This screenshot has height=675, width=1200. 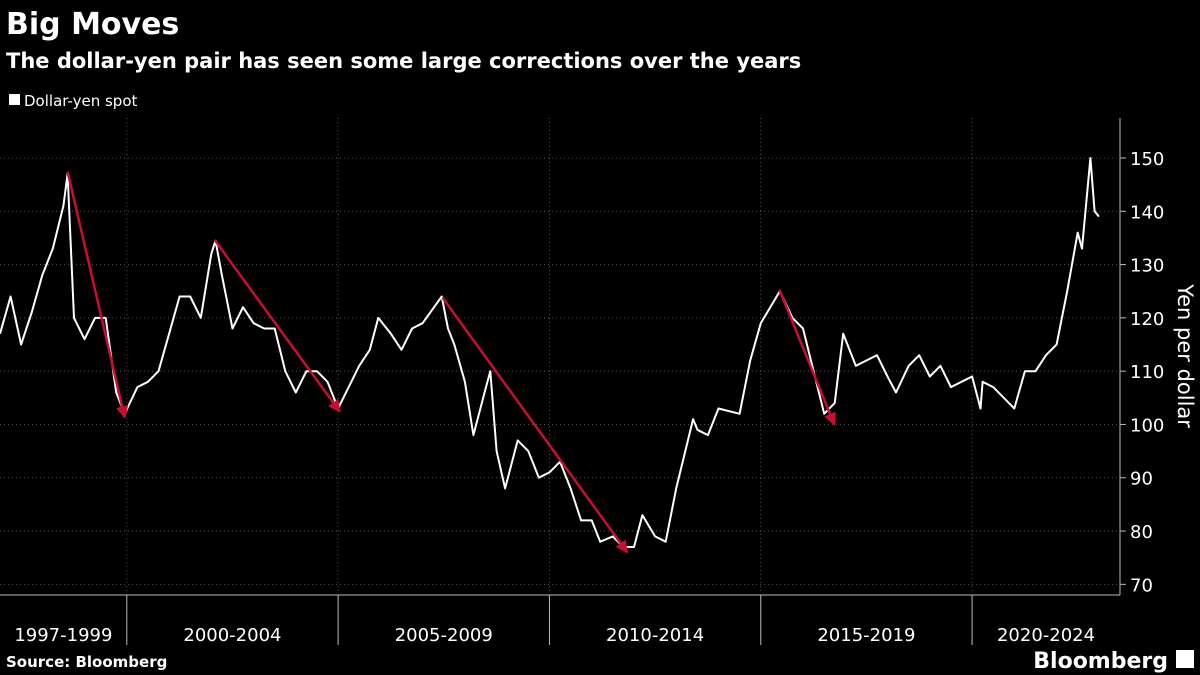 What do you see at coordinates (444, 635) in the screenshot?
I see `x-tick-label: 2005-2009` at bounding box center [444, 635].